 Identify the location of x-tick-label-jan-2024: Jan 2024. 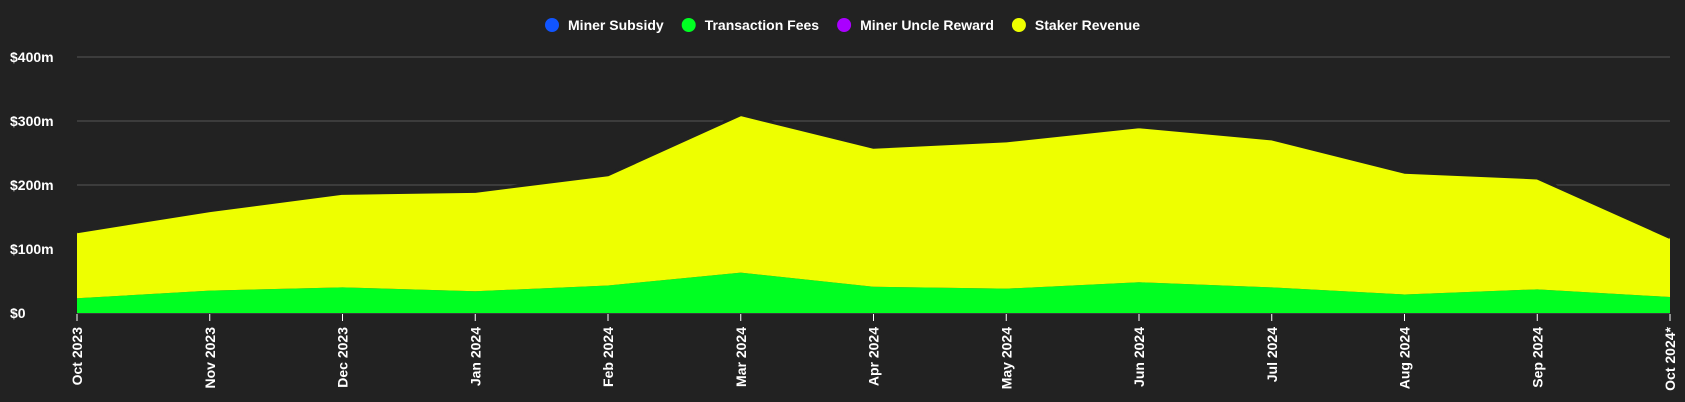
(475, 356).